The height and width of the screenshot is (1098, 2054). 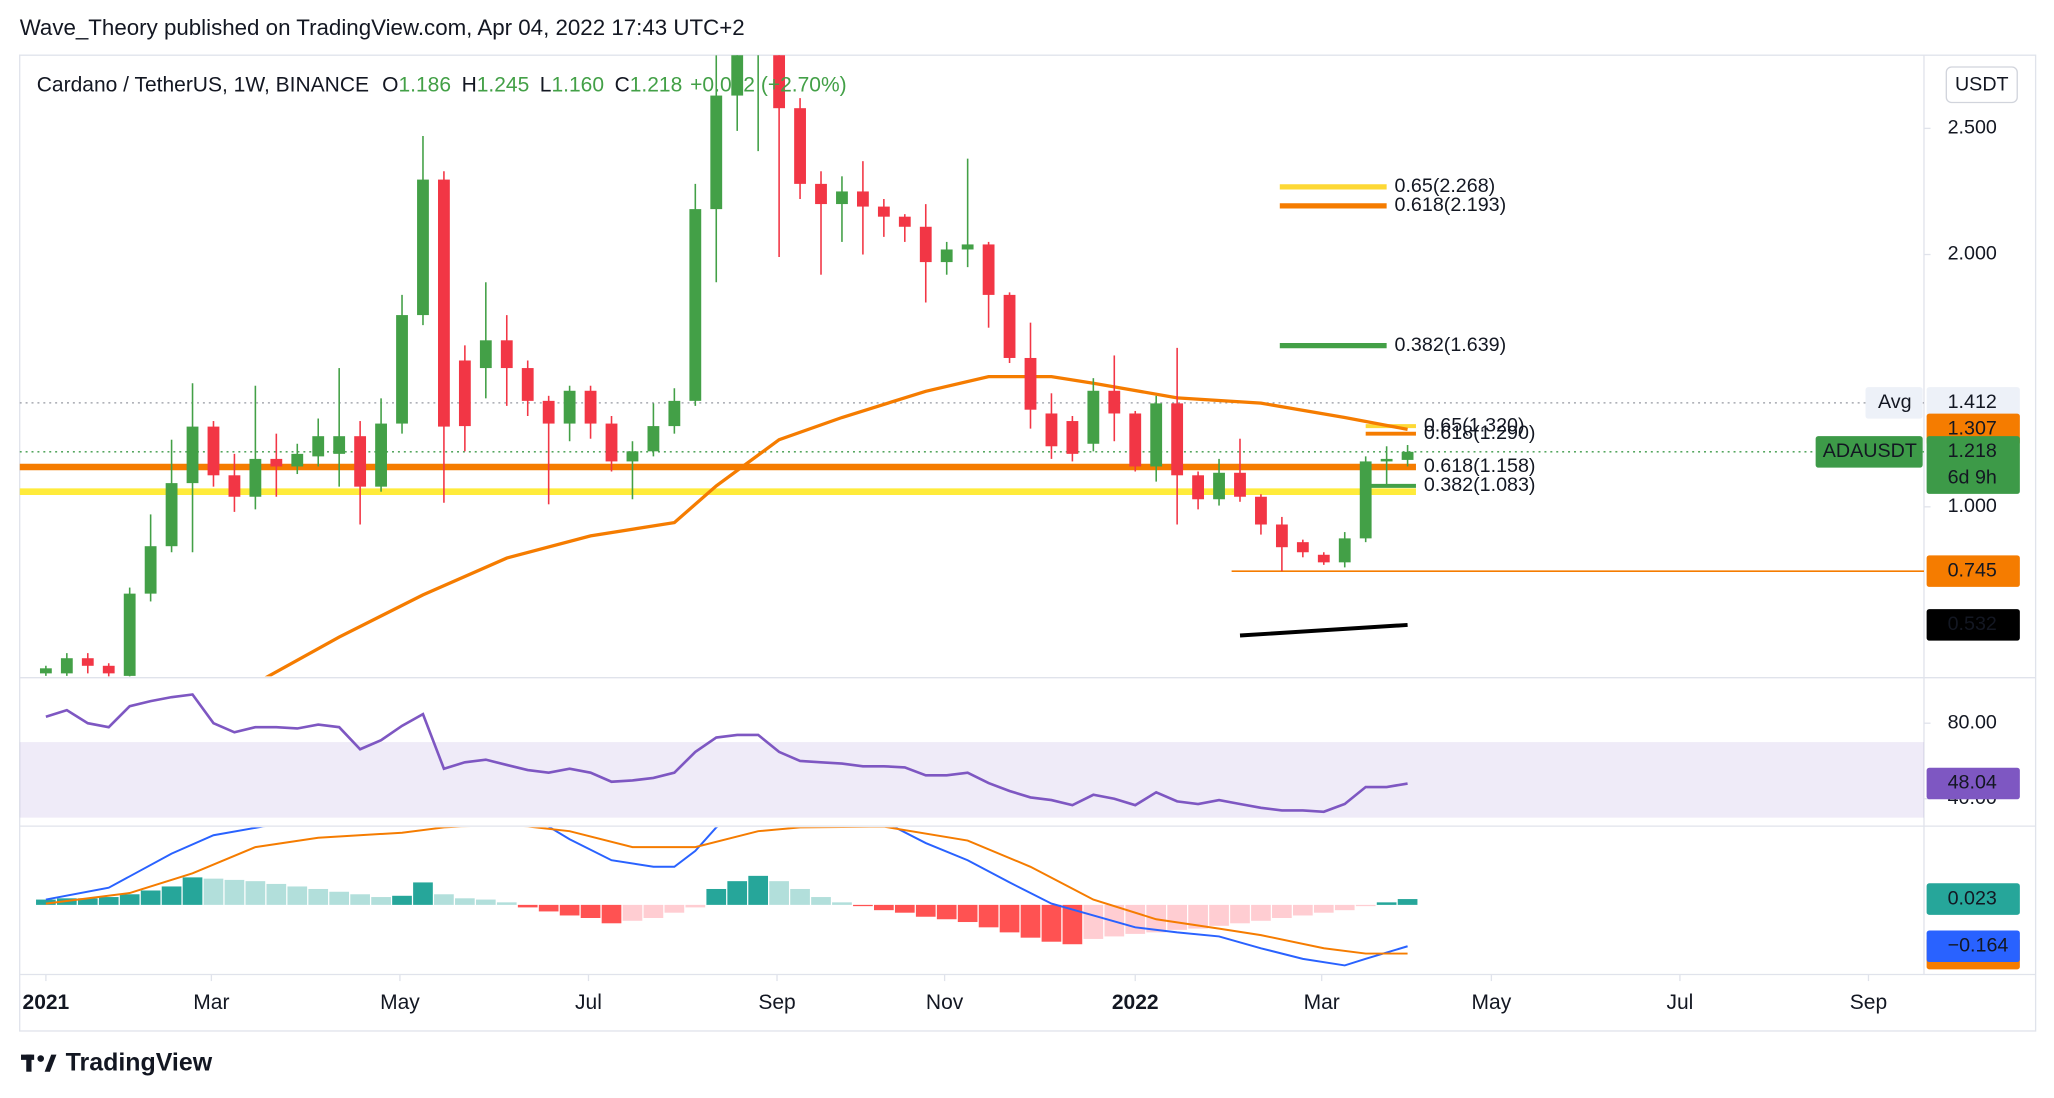 What do you see at coordinates (1972, 783) in the screenshot?
I see `rsi-badge-value: 48.04` at bounding box center [1972, 783].